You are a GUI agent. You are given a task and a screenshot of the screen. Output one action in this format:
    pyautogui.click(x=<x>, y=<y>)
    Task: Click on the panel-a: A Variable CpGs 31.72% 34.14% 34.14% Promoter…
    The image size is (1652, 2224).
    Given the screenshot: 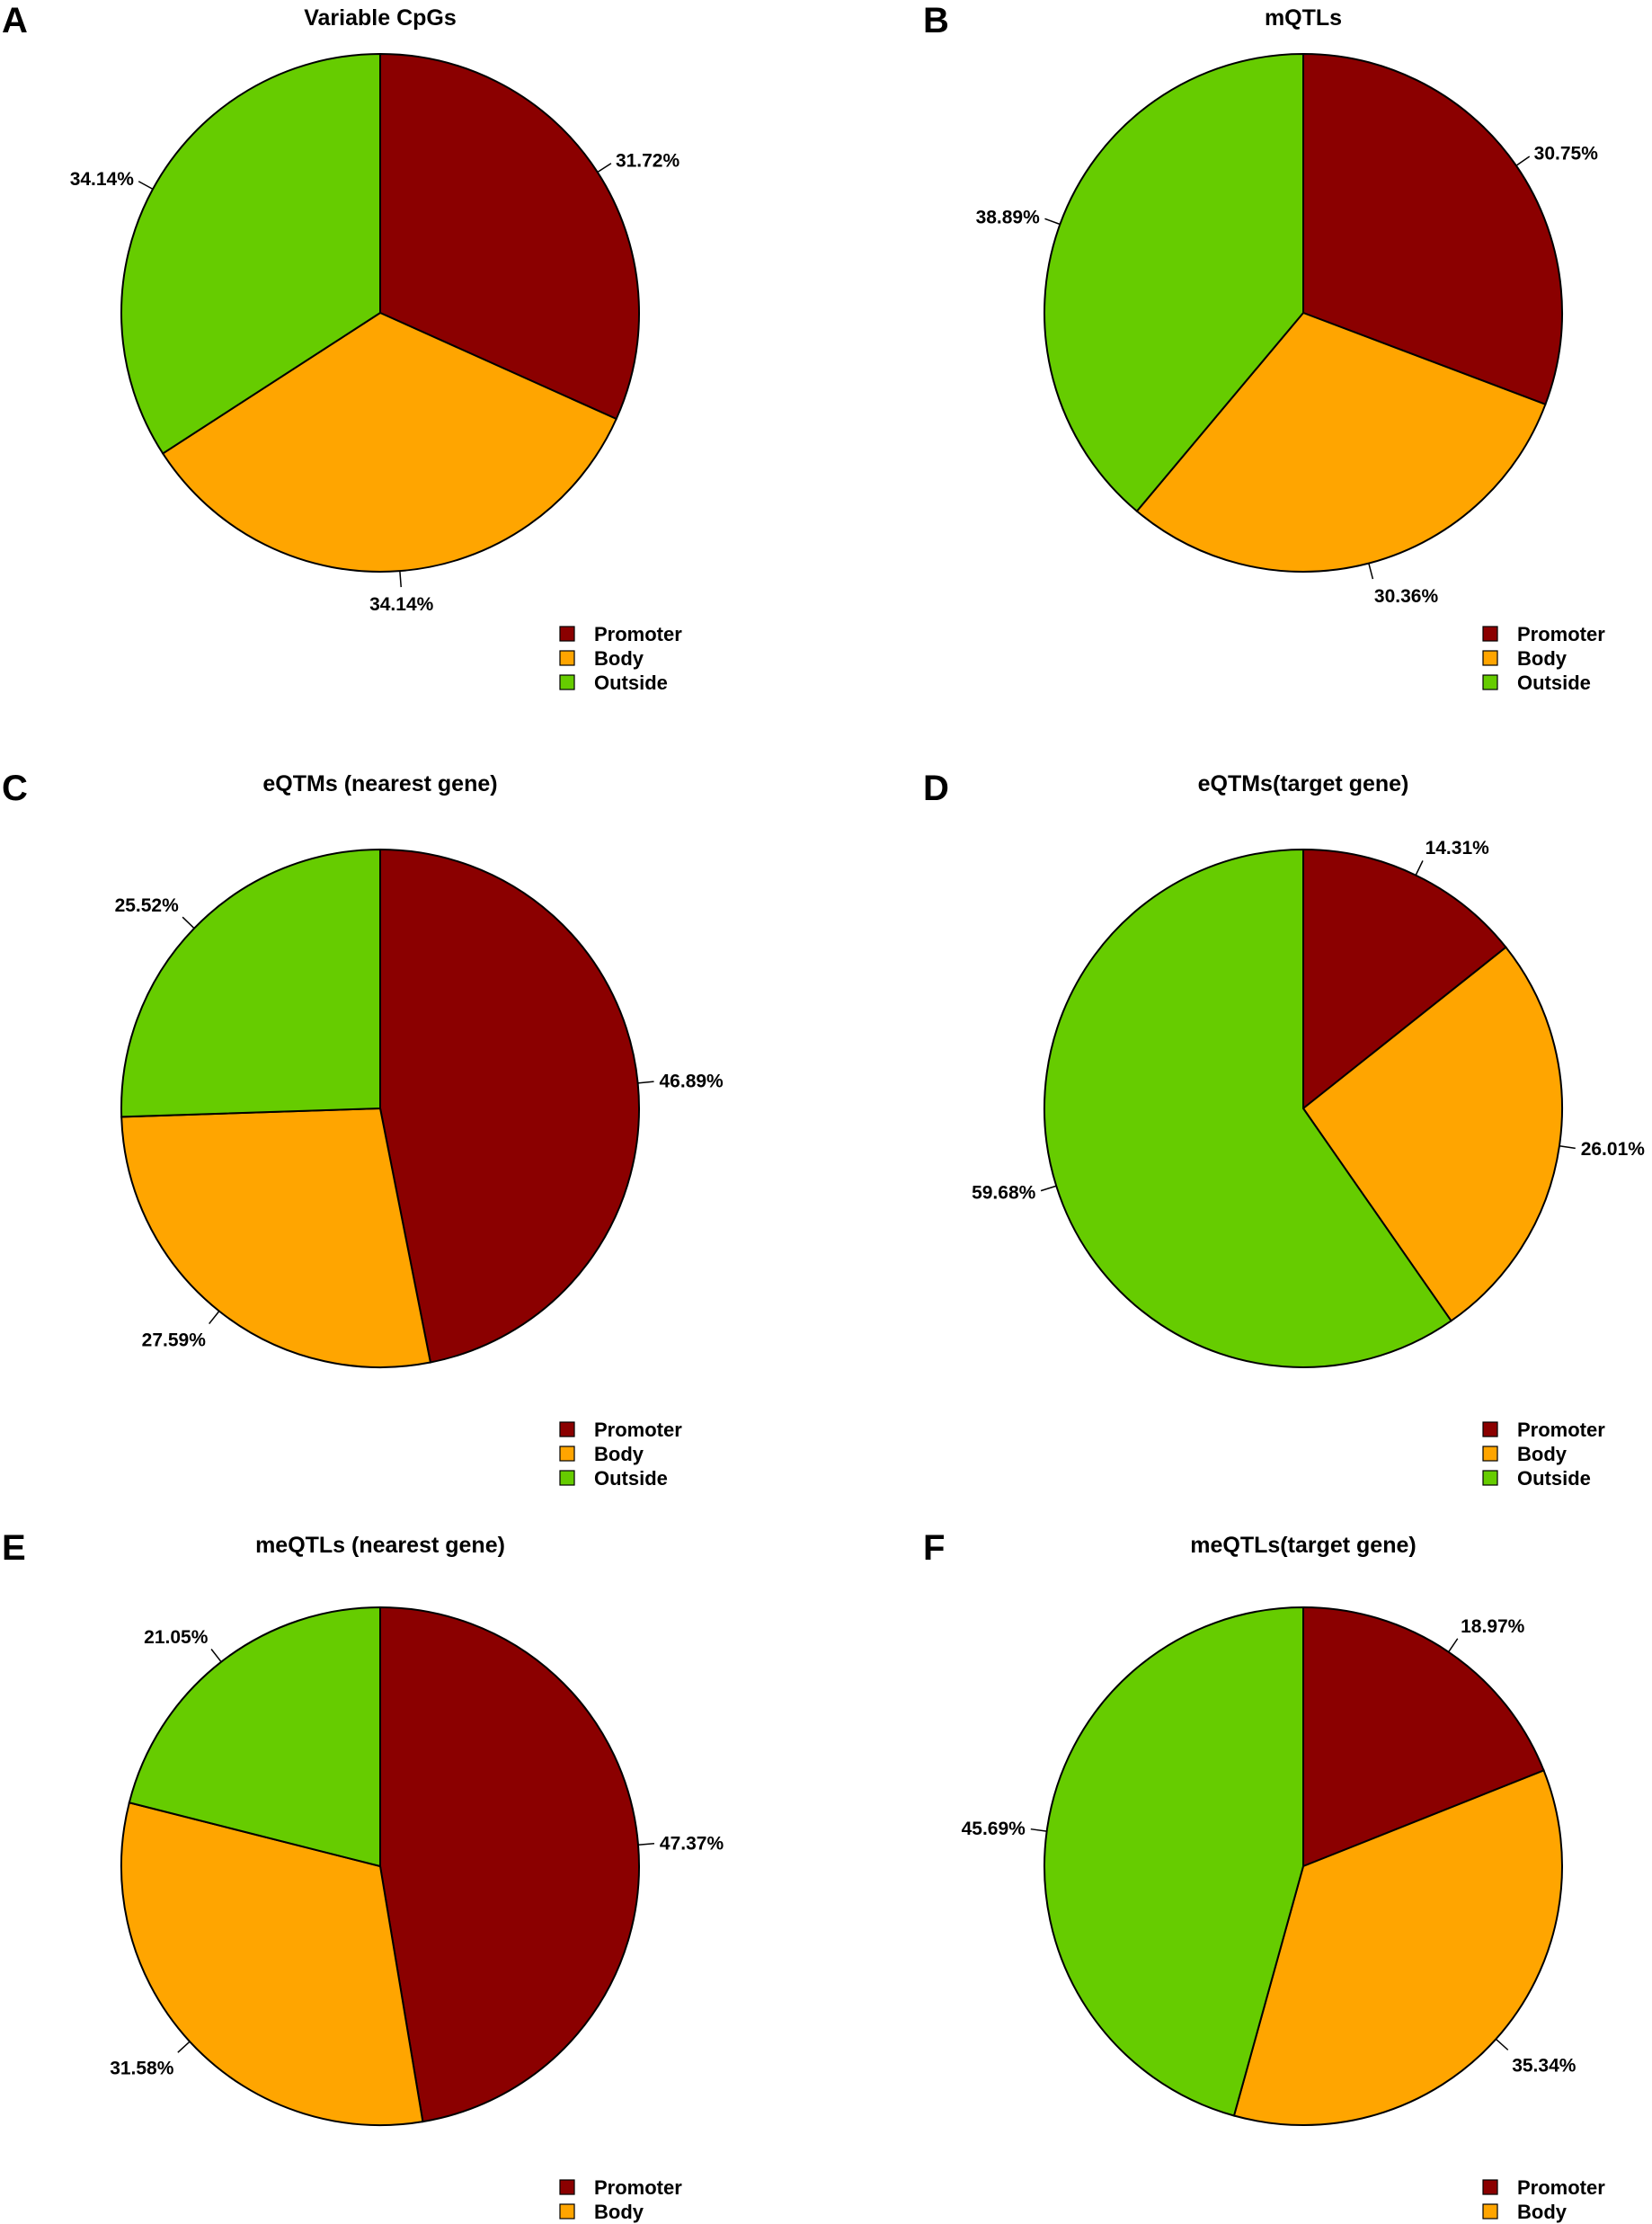 What is the action you would take?
    pyautogui.click(x=342, y=347)
    